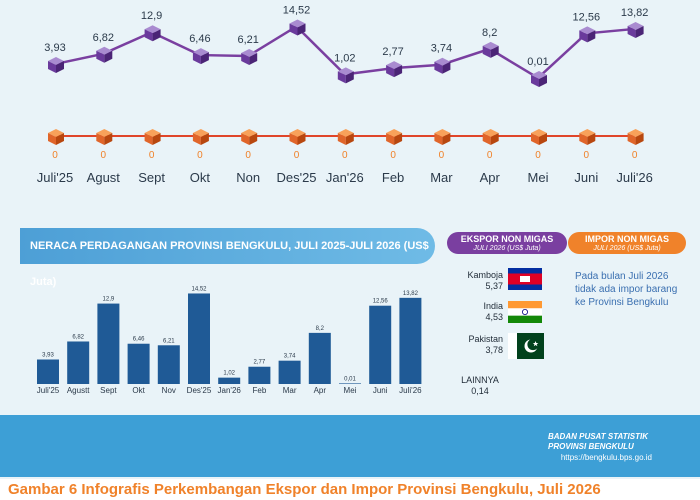 This screenshot has width=700, height=500. Describe the element at coordinates (479, 345) in the screenshot. I see `ekspor-item-pakistan: Pakistan 3,78` at that location.